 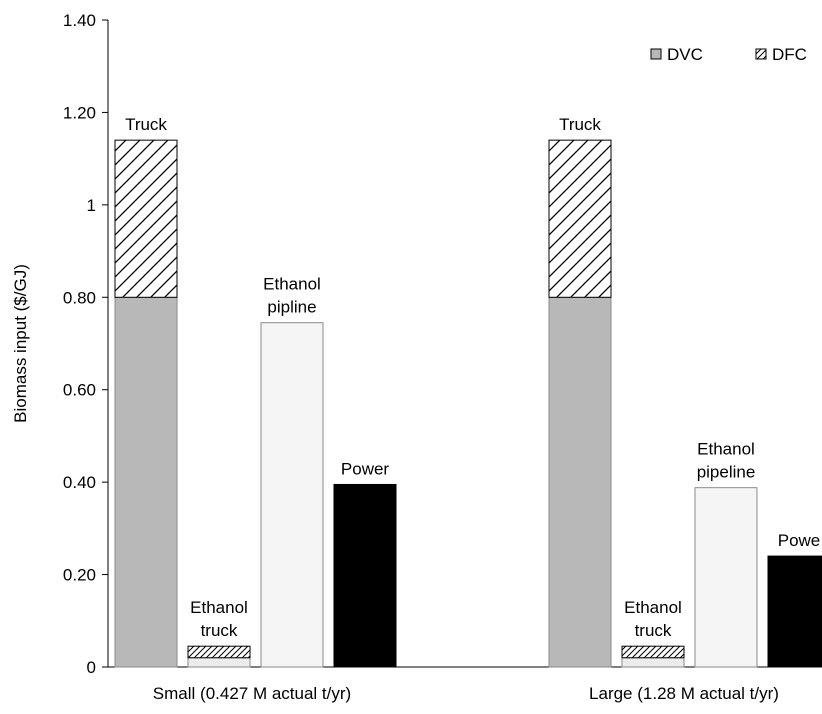 What do you see at coordinates (79, 575) in the screenshot?
I see `y-tick-label: 0.20` at bounding box center [79, 575].